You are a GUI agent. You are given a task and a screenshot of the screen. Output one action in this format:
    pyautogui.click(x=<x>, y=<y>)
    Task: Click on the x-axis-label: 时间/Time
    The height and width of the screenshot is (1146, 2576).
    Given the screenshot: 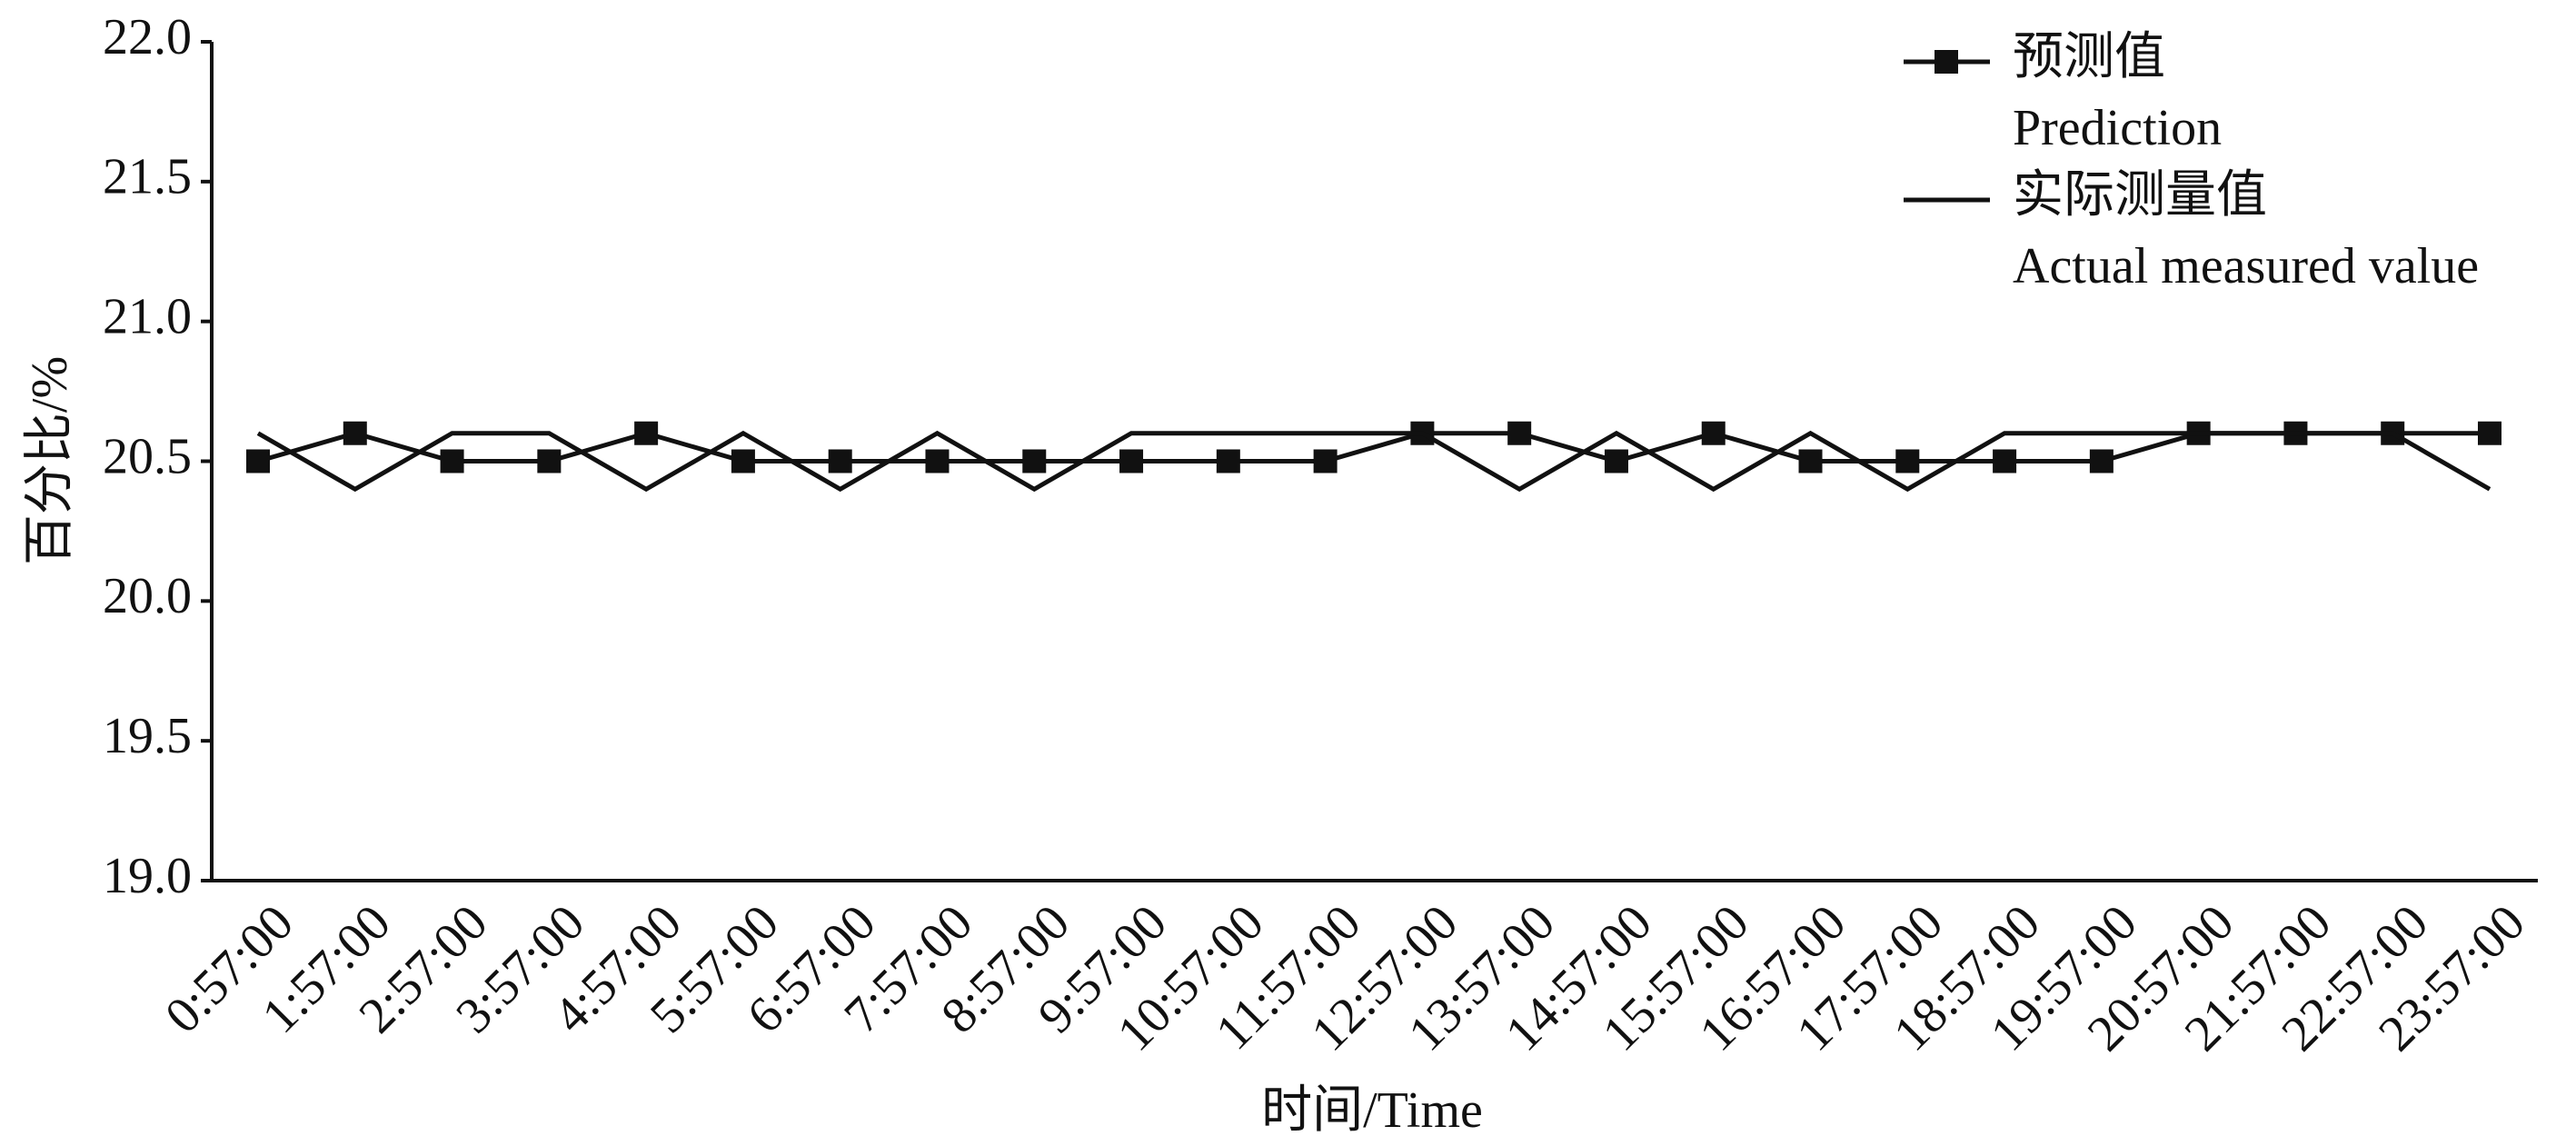 What is the action you would take?
    pyautogui.click(x=1372, y=1110)
    